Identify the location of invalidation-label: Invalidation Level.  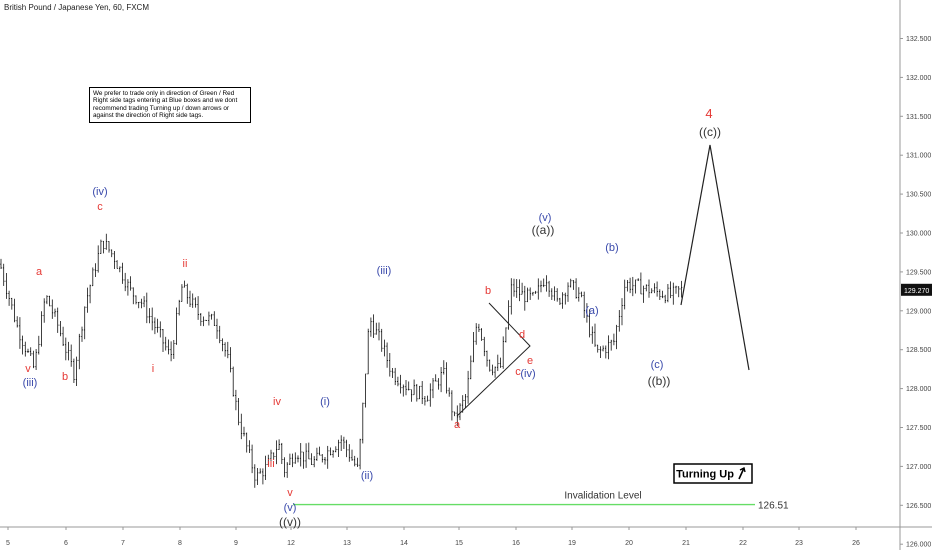
(602, 496).